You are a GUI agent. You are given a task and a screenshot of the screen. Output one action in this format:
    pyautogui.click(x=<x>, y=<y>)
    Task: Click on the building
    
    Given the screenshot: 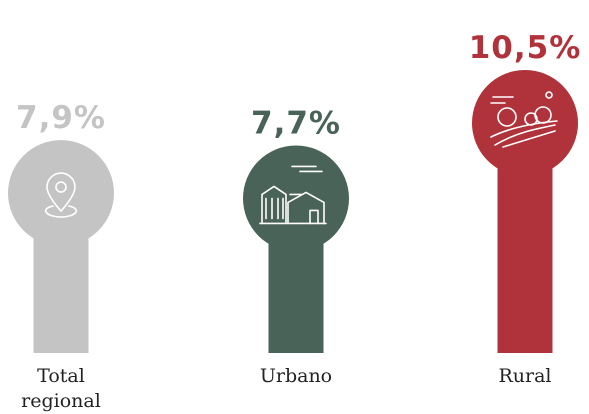 What is the action you would take?
    pyautogui.click(x=293, y=205)
    